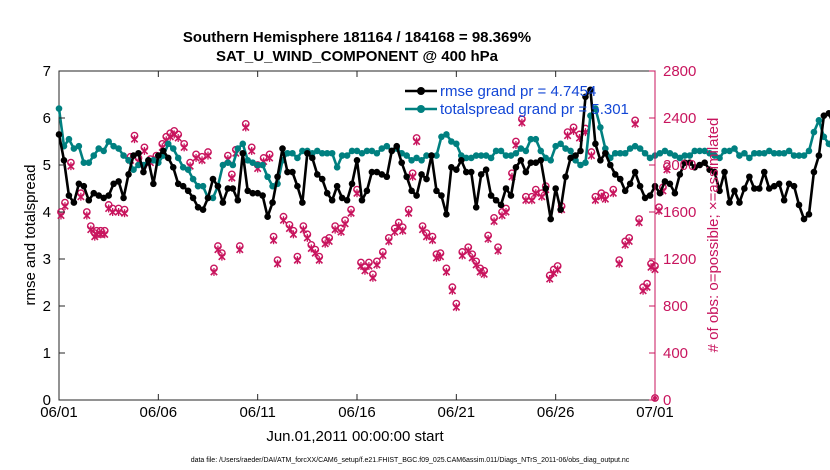 The width and height of the screenshot is (830, 470). Describe the element at coordinates (655, 412) in the screenshot. I see `x-tick-label: 07/01` at that location.